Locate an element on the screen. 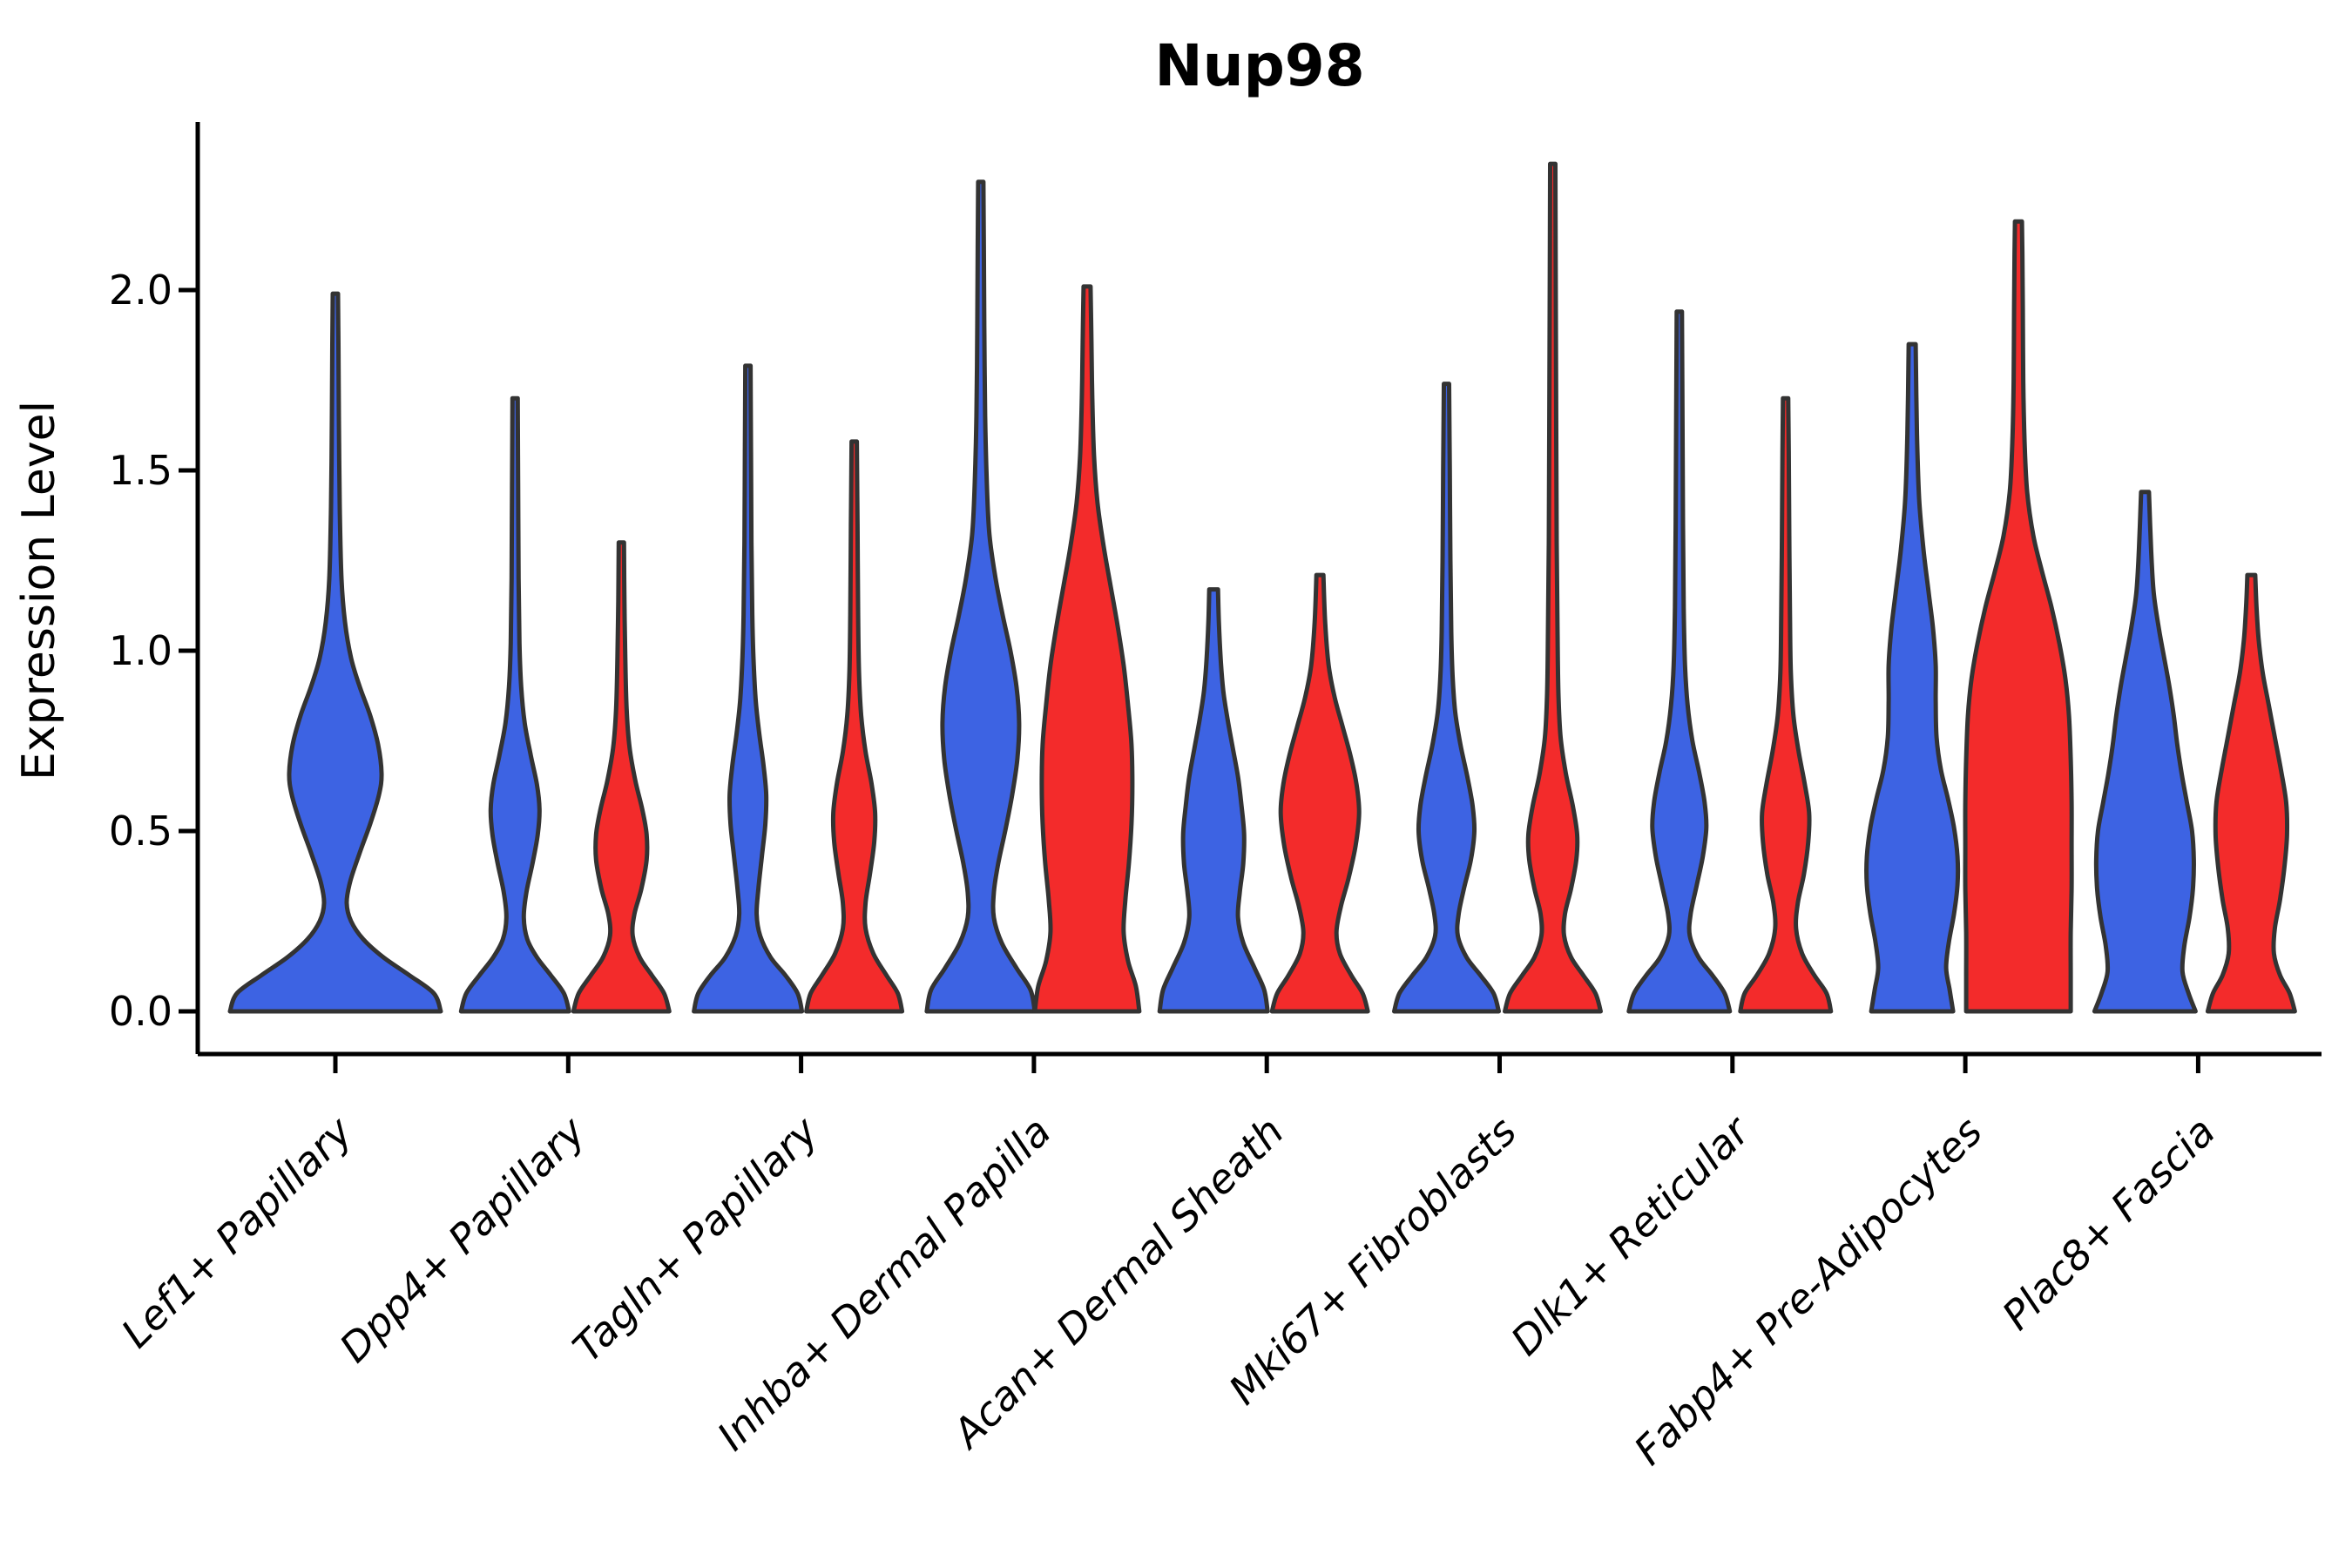 Image resolution: width=2352 pixels, height=1568 pixels. y-axis-label: Expression Level is located at coordinates (39, 591).